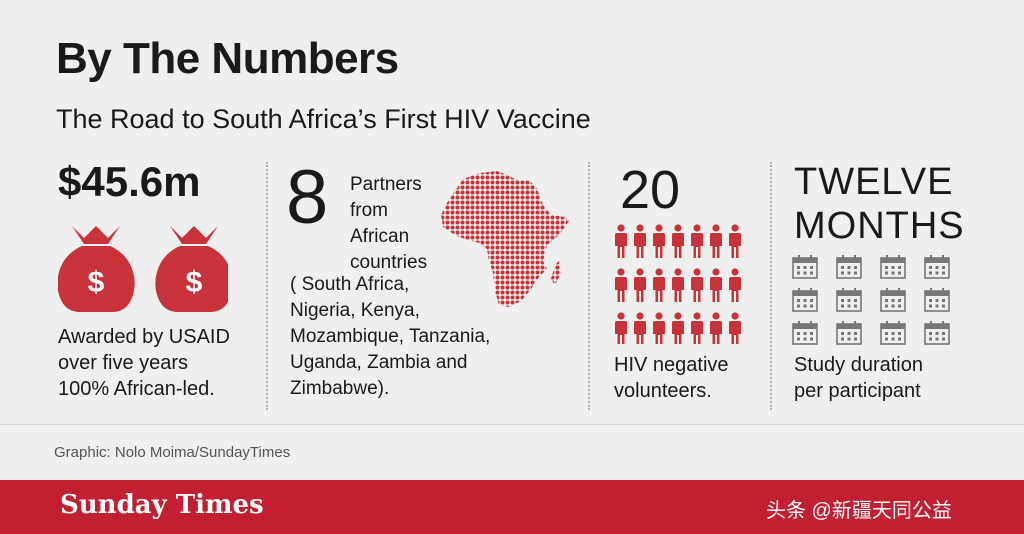 This screenshot has height=534, width=1024. Describe the element at coordinates (369, 210) in the screenshot. I see `text-line: from` at that location.